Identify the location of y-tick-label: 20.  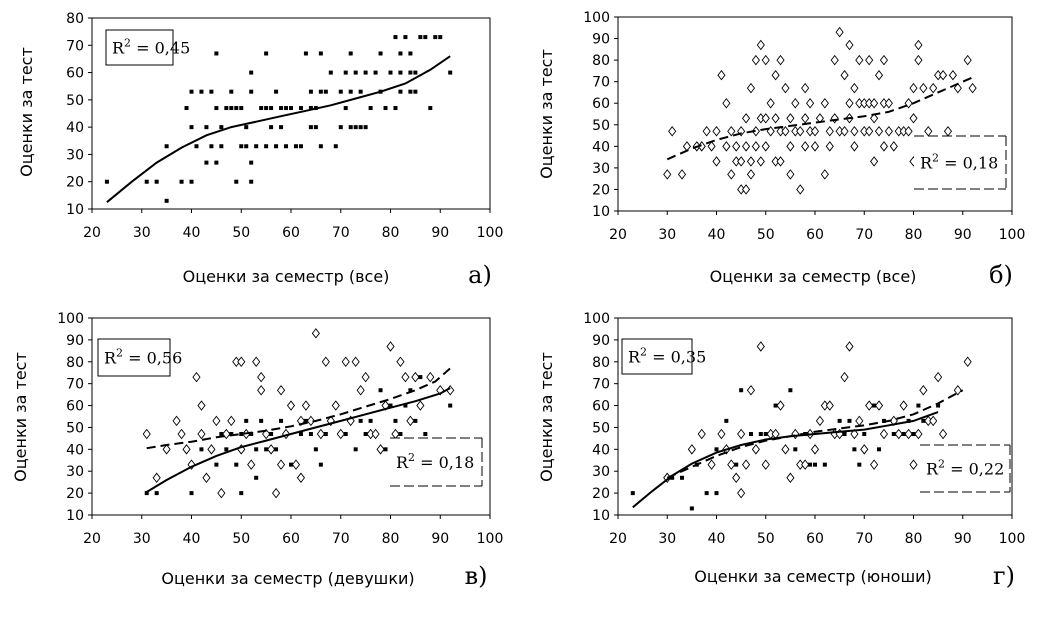
(75, 183).